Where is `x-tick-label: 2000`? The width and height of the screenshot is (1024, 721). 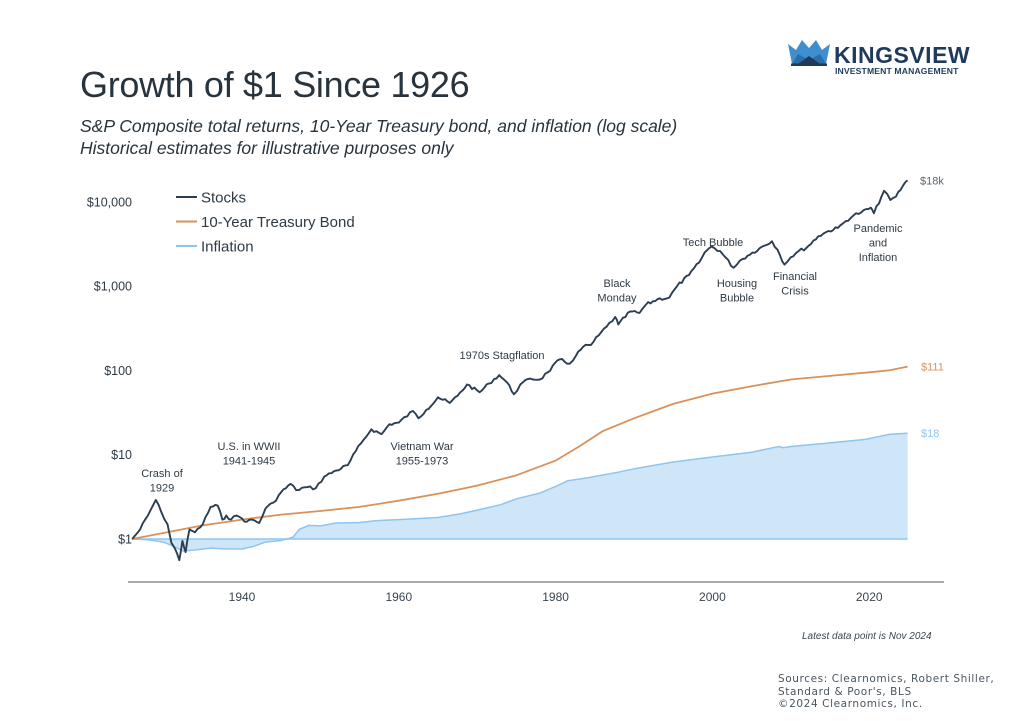 x-tick-label: 2000 is located at coordinates (712, 597).